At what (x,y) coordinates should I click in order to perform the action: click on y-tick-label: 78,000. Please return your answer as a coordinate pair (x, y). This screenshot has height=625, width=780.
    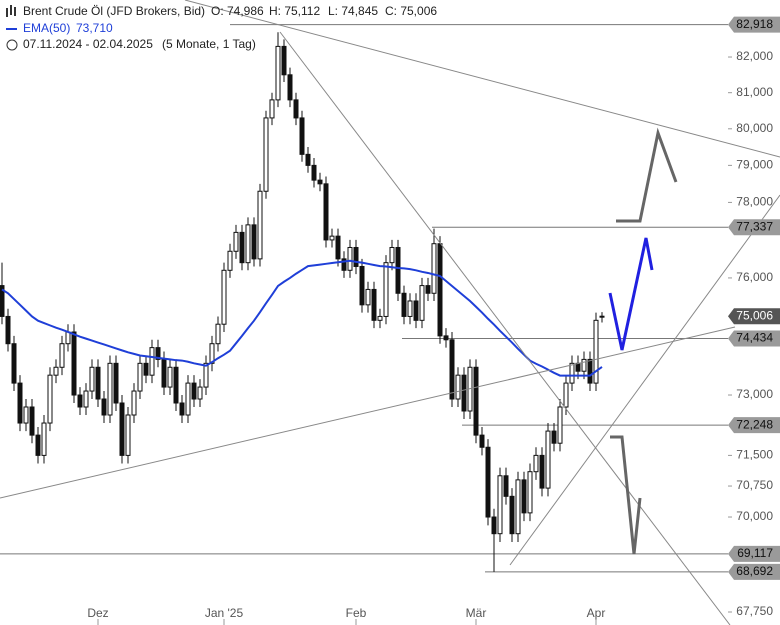
    Looking at the image, I should click on (754, 202).